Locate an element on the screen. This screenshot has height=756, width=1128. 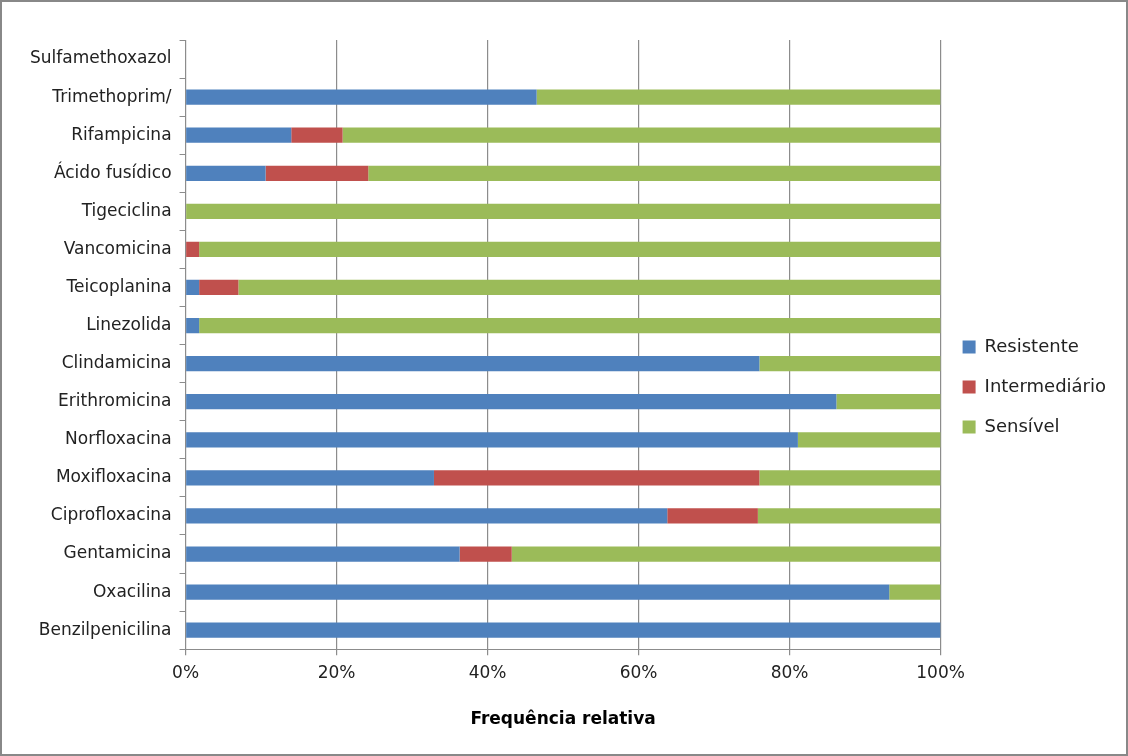
y-tick-label: Vancomicina is located at coordinates (117, 247).